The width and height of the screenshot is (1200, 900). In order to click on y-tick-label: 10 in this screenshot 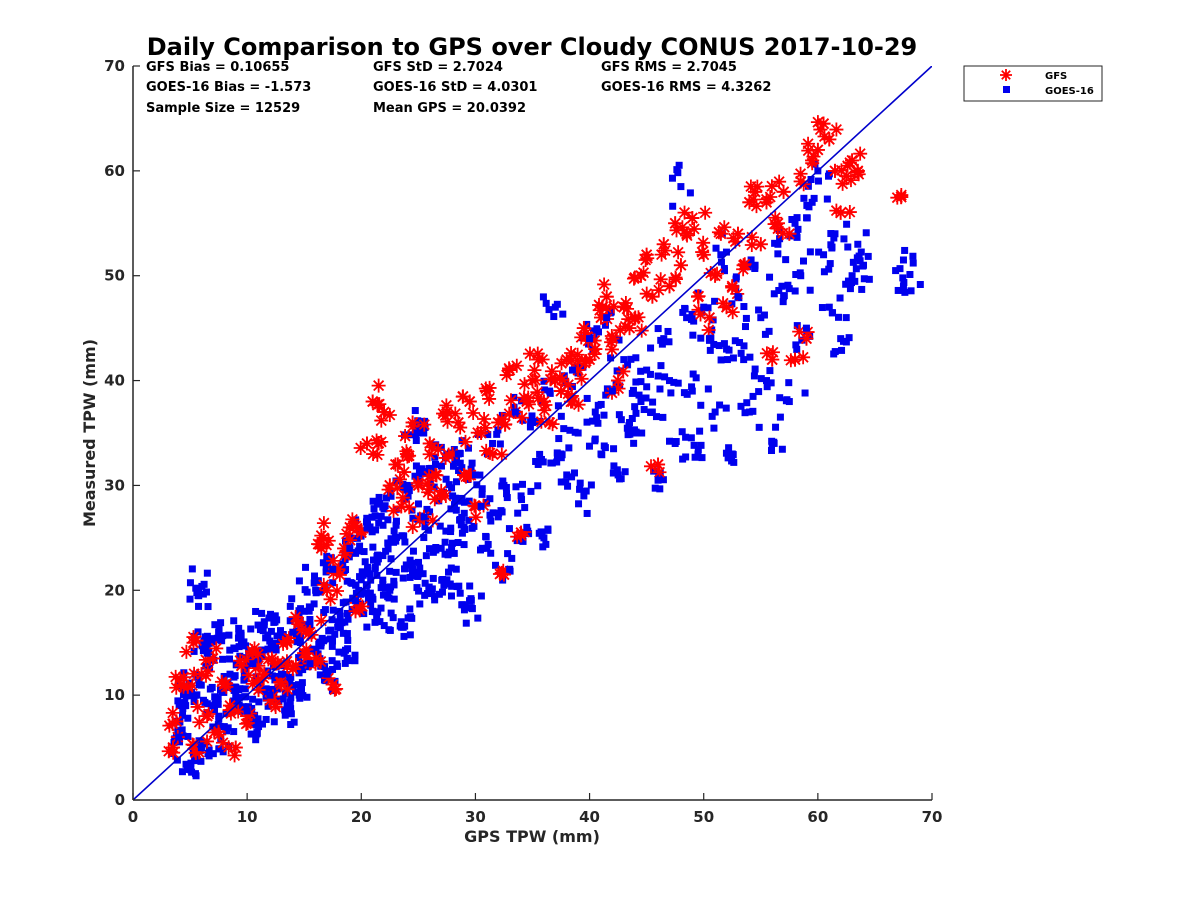, I will do `click(114, 695)`.